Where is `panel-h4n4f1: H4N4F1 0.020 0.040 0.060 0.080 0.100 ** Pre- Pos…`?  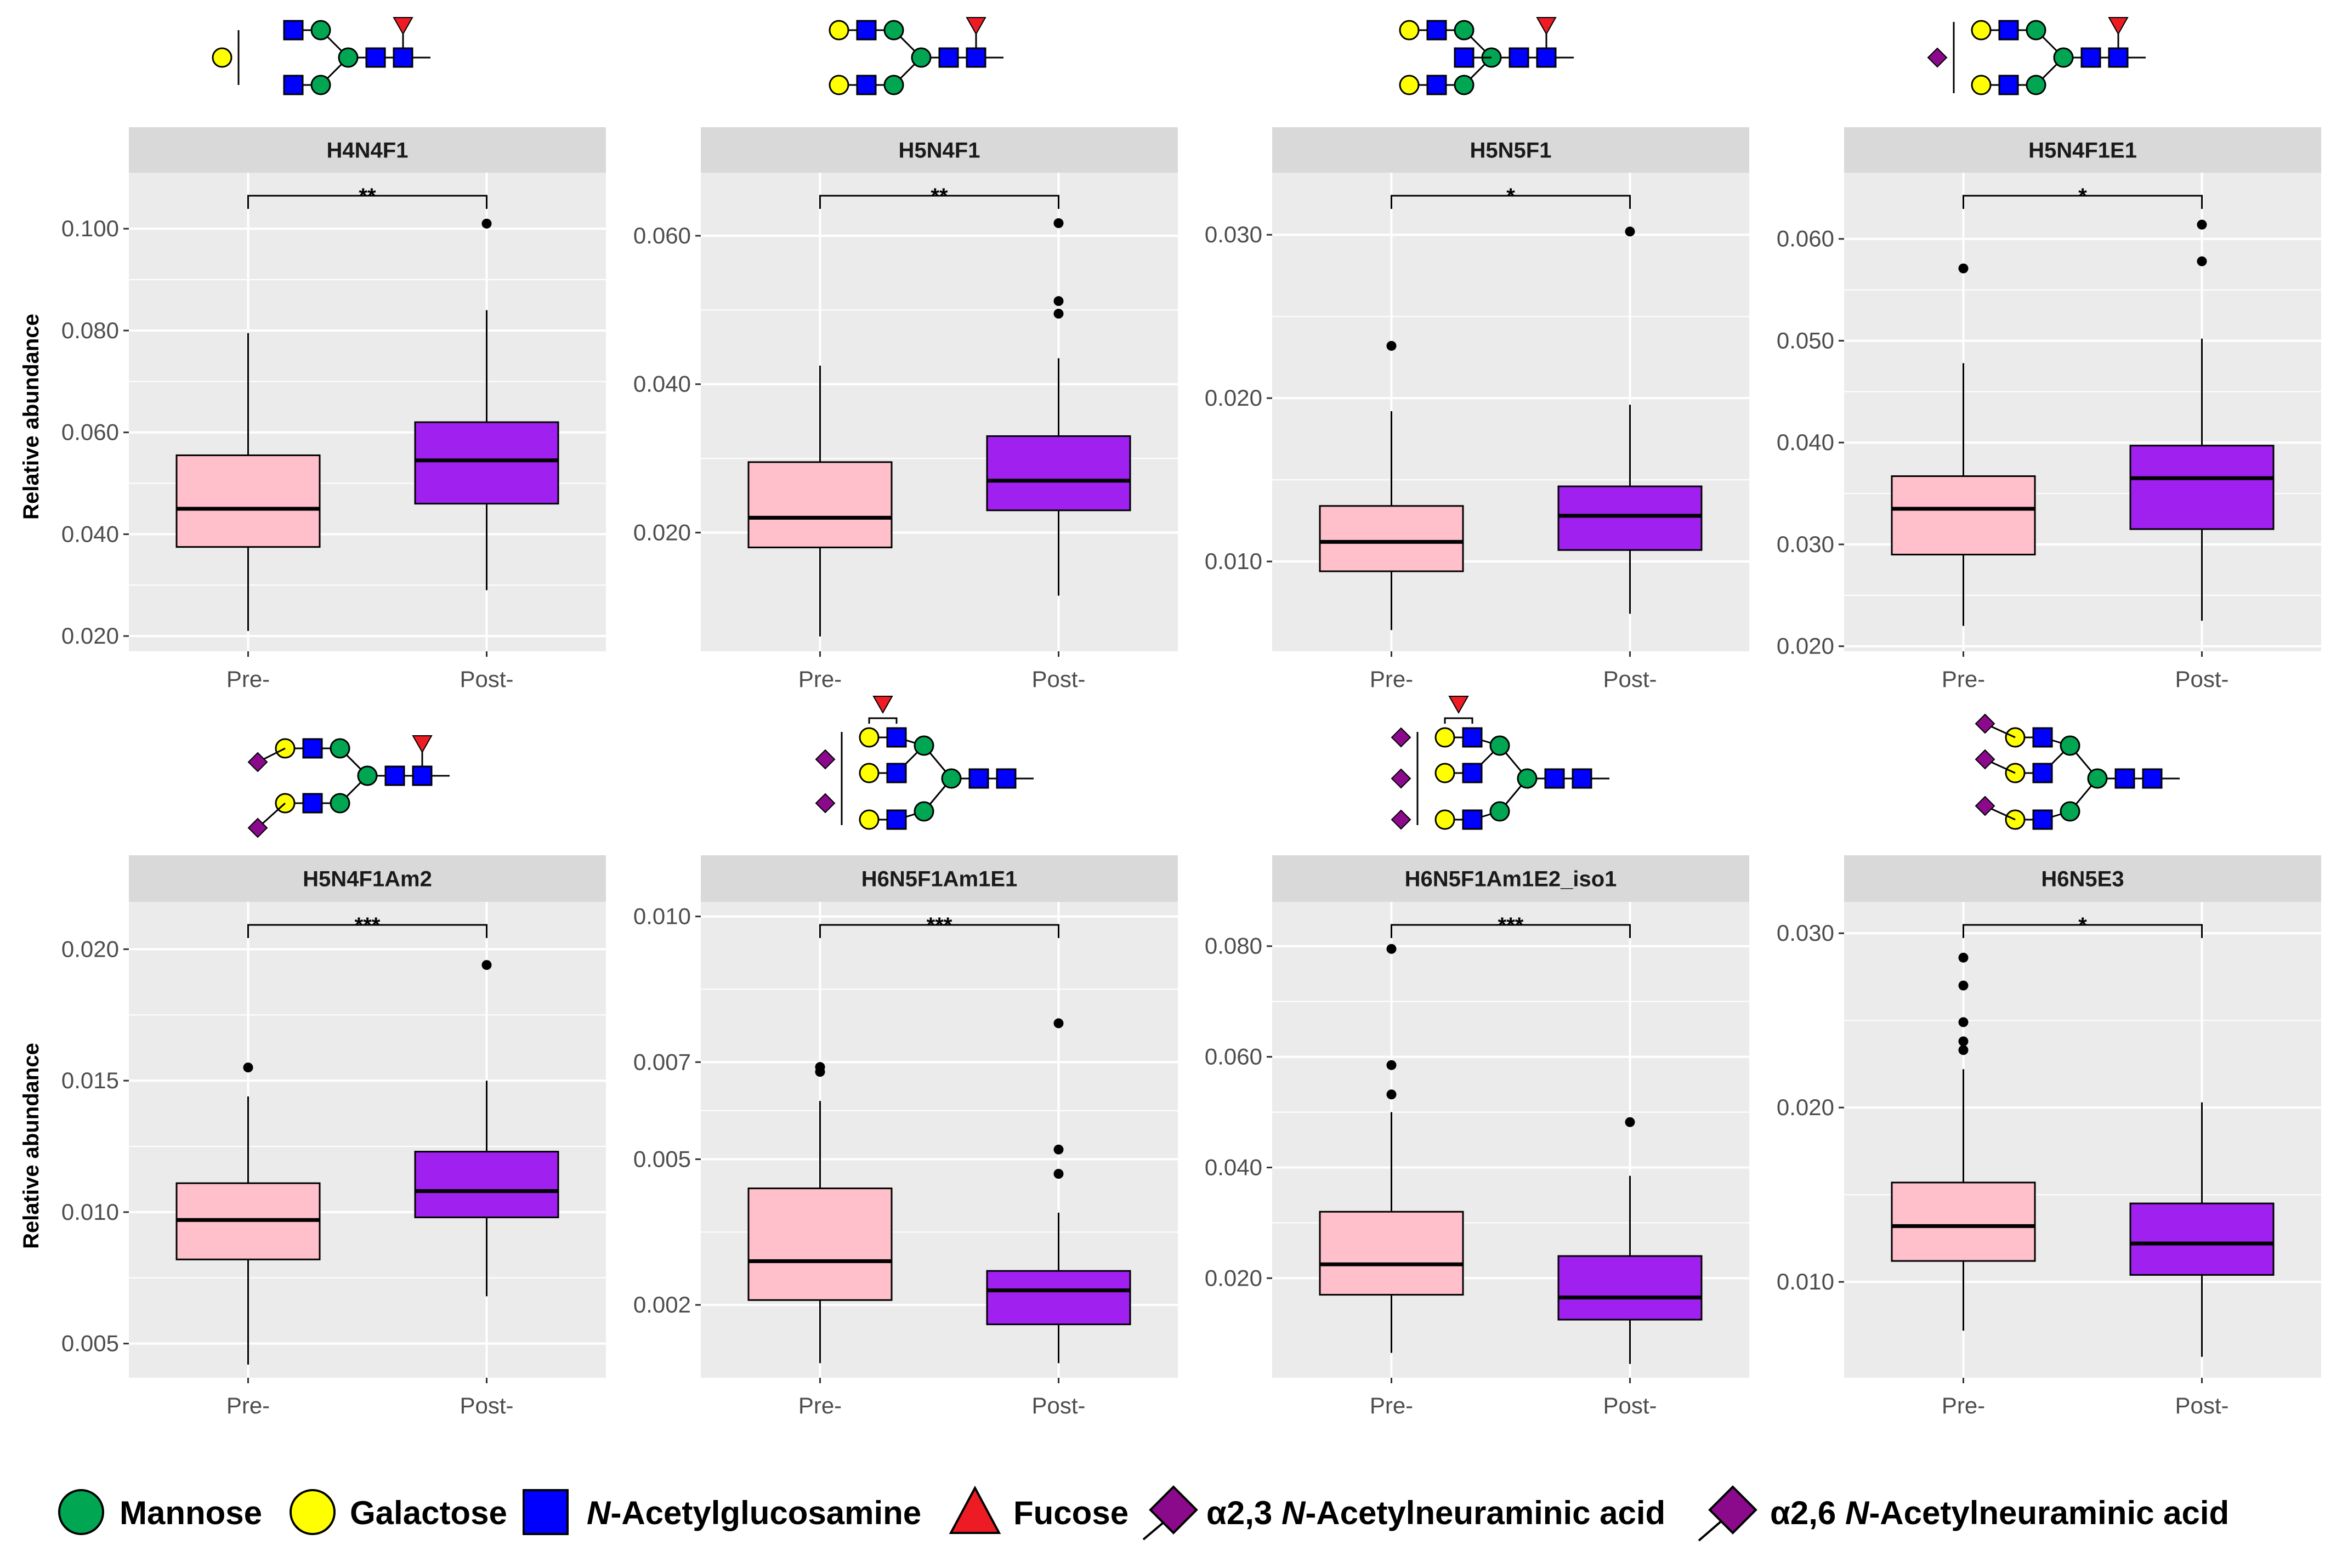 panel-h4n4f1: H4N4F1 0.020 0.040 0.060 0.080 0.100 ** Pre- Pos… is located at coordinates (333, 410).